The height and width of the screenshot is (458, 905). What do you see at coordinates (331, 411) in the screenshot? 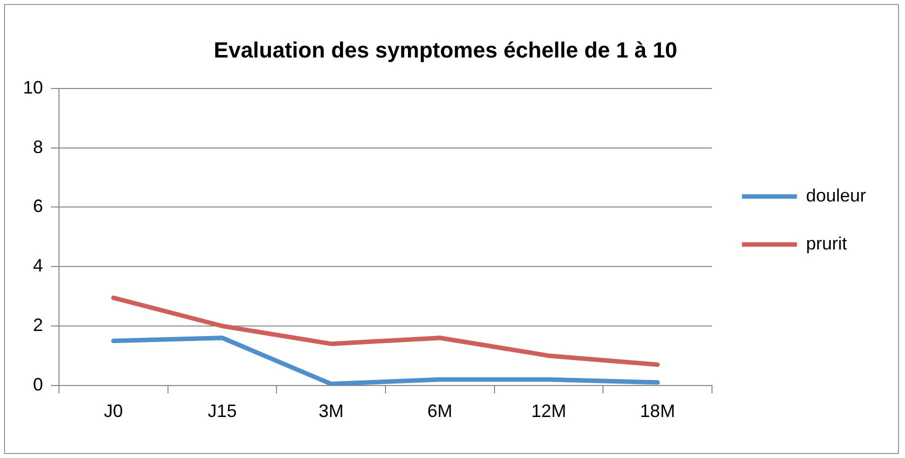
I see `x-tick-label: 3M` at bounding box center [331, 411].